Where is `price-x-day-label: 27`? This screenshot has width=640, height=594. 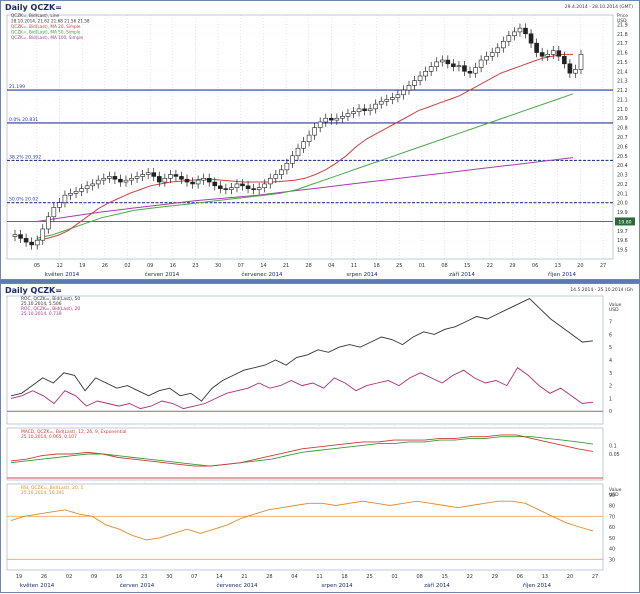 price-x-day-label: 27 is located at coordinates (603, 266).